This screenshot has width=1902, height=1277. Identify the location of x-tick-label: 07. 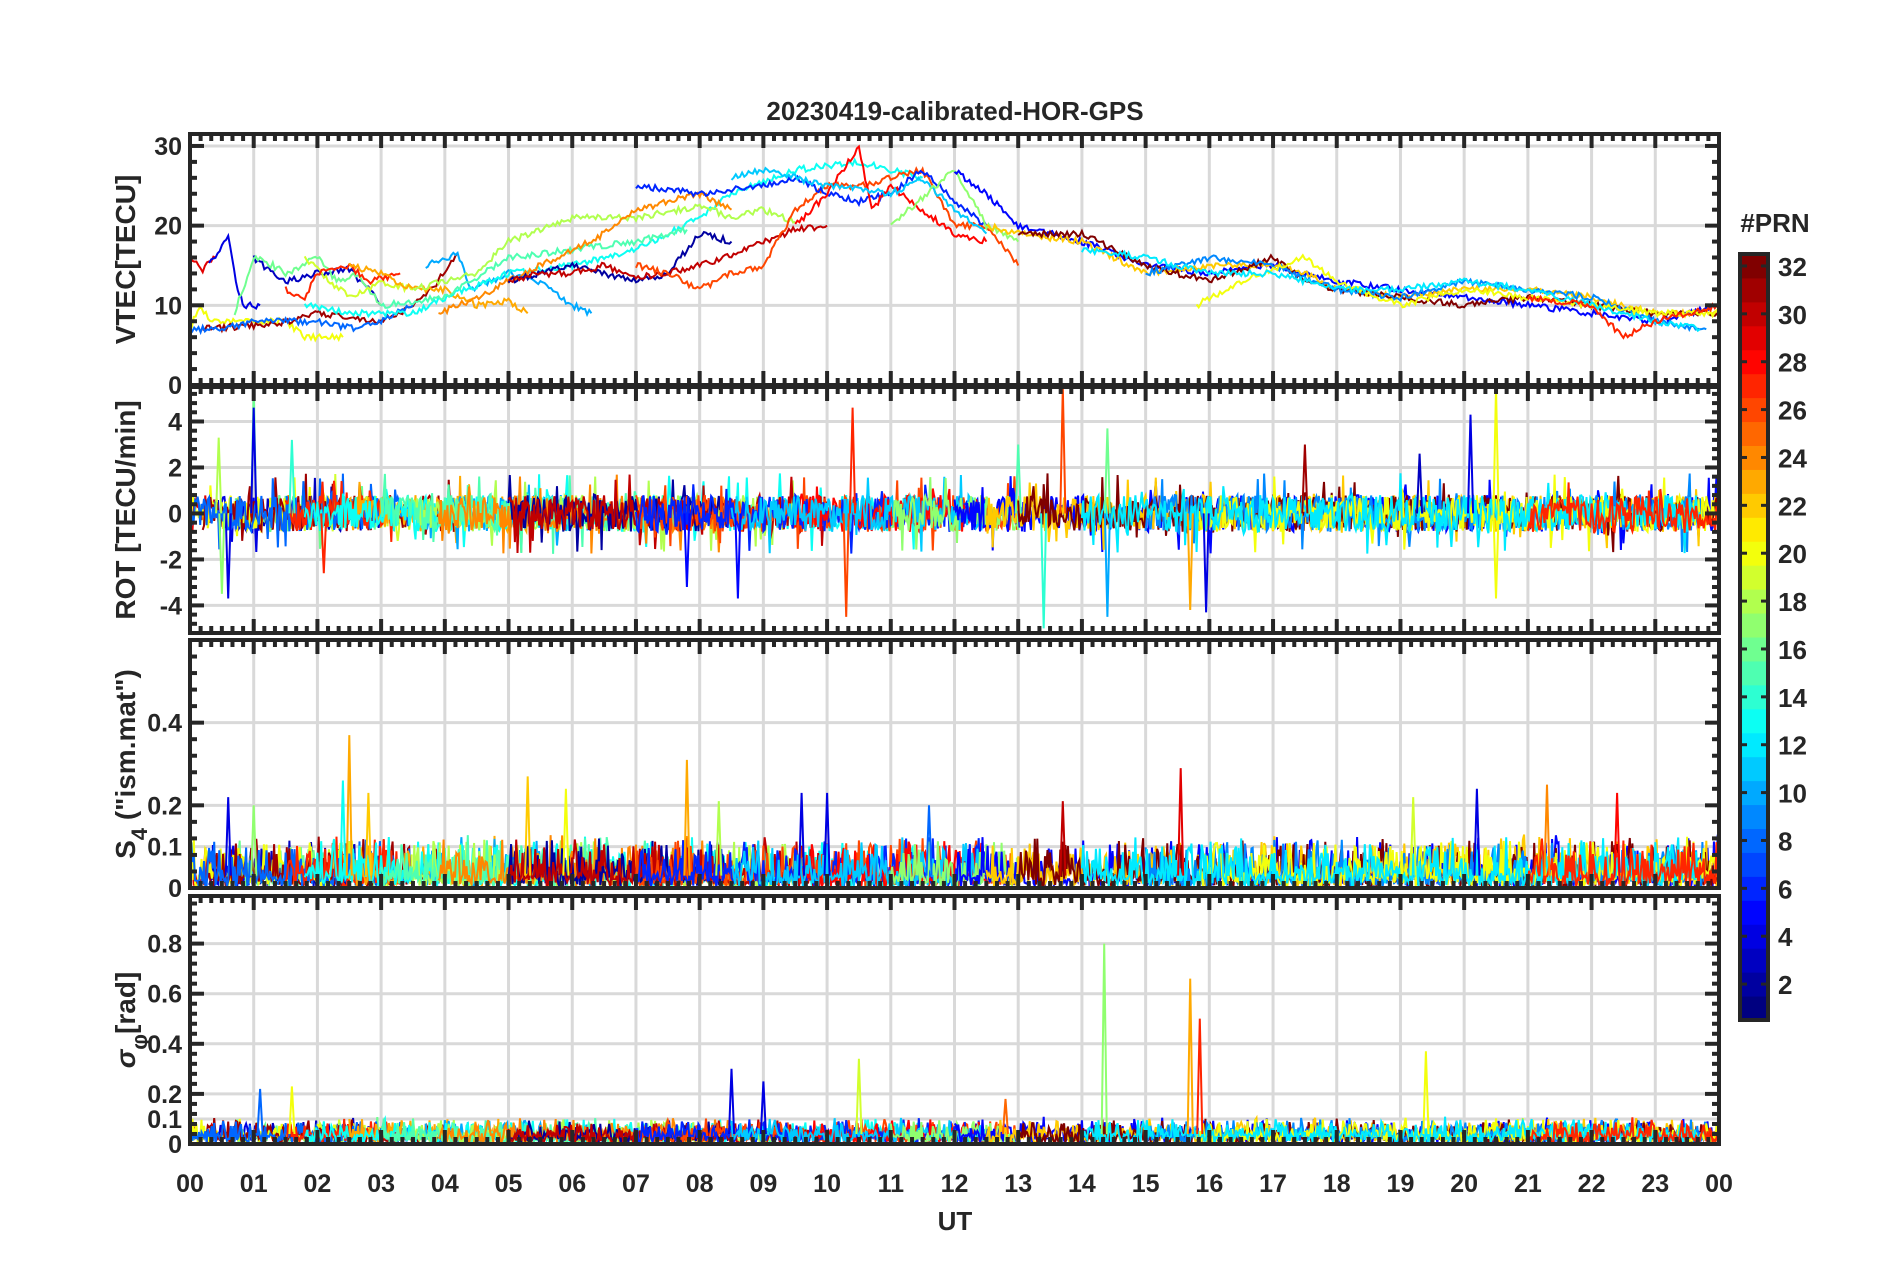
(636, 1184).